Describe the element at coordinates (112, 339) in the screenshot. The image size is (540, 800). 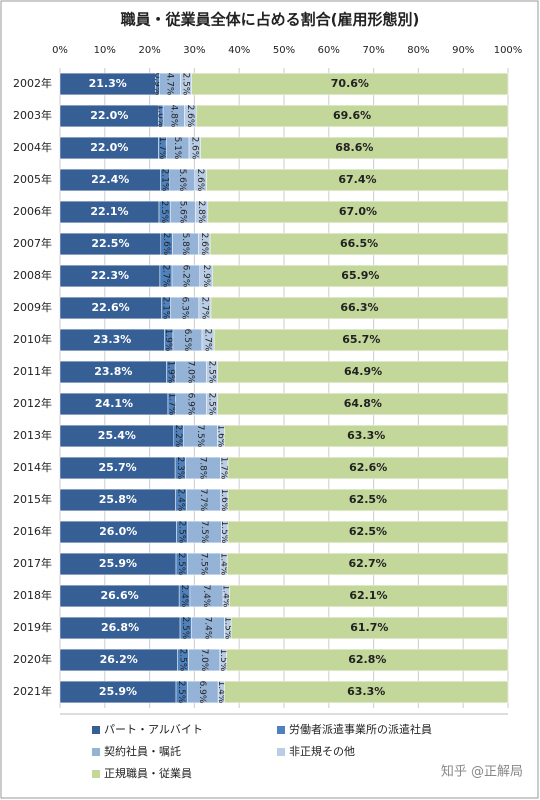
I see `data-label: 23.3%` at that location.